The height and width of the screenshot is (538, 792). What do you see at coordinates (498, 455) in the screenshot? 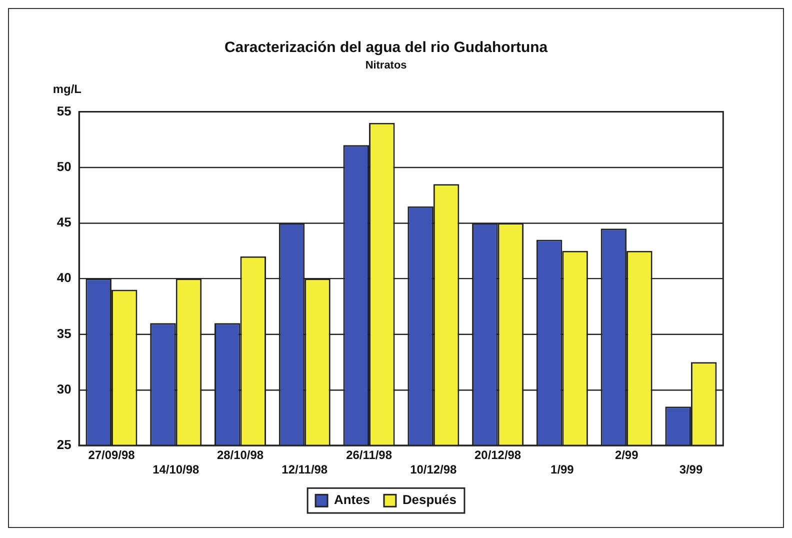
I see `x-tick-label: 20/12/98` at bounding box center [498, 455].